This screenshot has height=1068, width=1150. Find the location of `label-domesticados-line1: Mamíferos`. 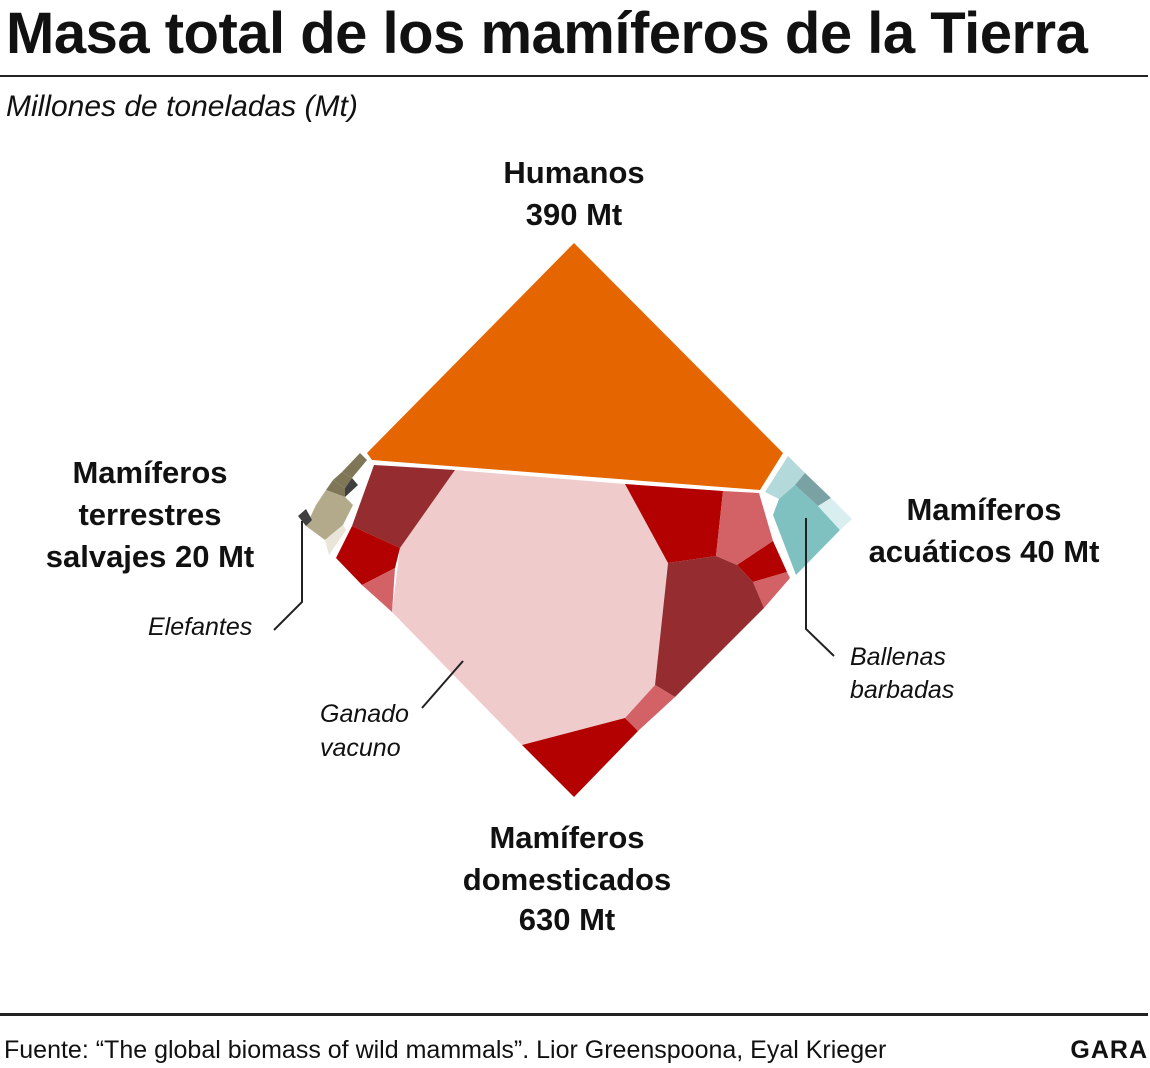

label-domesticados-line1: Mamíferos is located at coordinates (566, 837).